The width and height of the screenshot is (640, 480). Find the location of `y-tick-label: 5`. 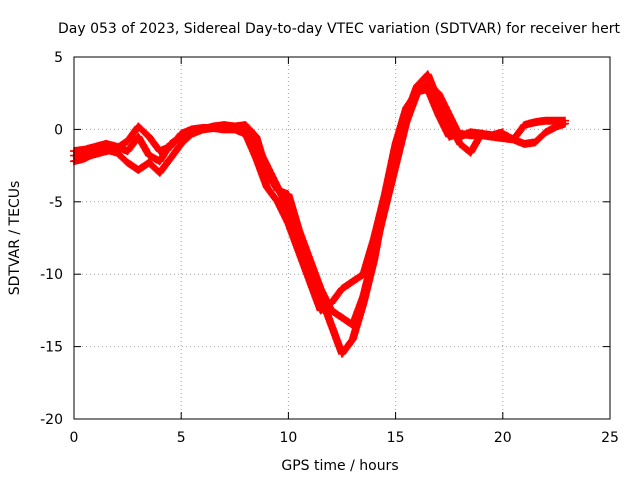

y-tick-label: 5 is located at coordinates (58, 58).